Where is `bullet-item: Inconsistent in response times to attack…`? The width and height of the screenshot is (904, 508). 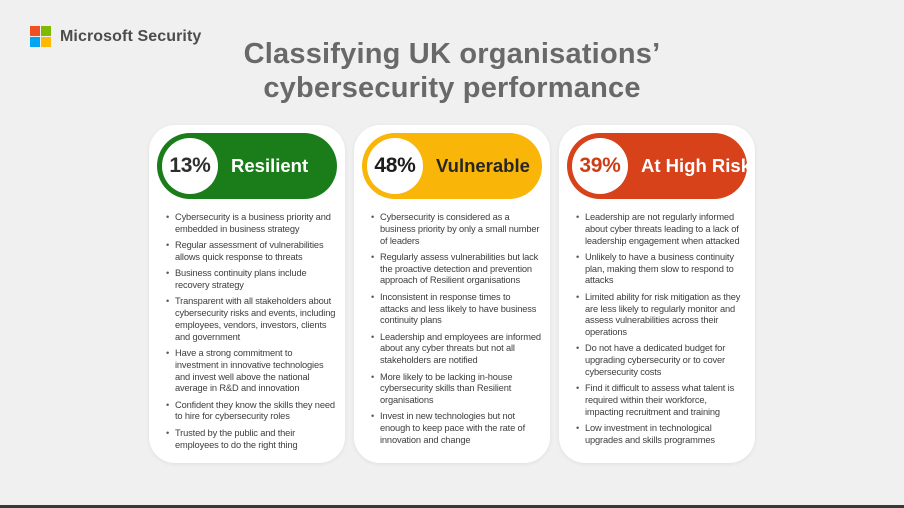 bullet-item: Inconsistent in response times to attack… is located at coordinates (455, 309).